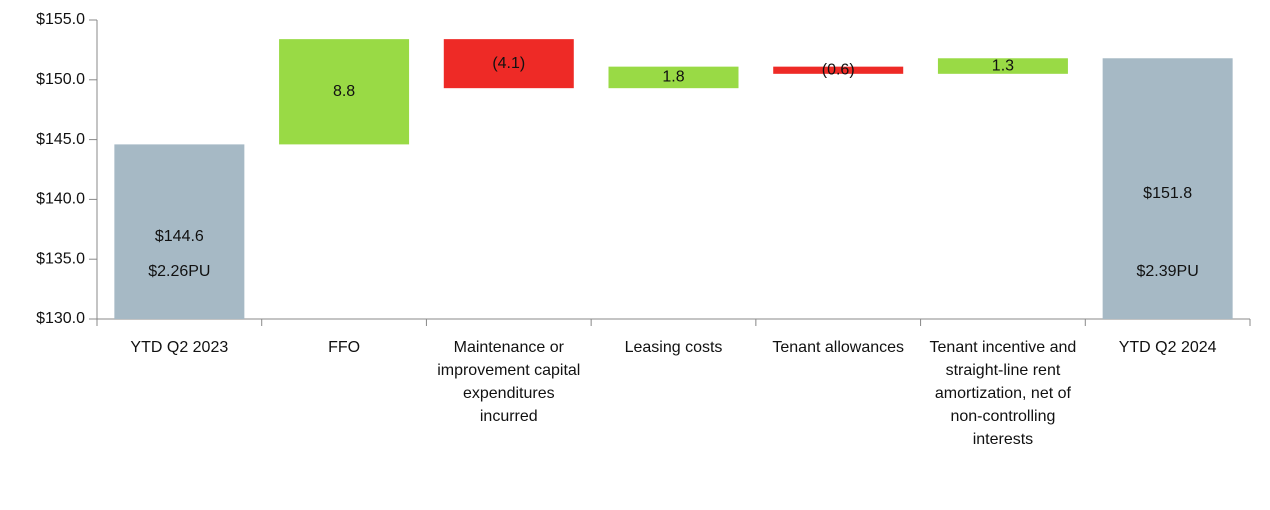 The image size is (1270, 510). Describe the element at coordinates (60, 139) in the screenshot. I see `y-tick-label: $145.0` at that location.